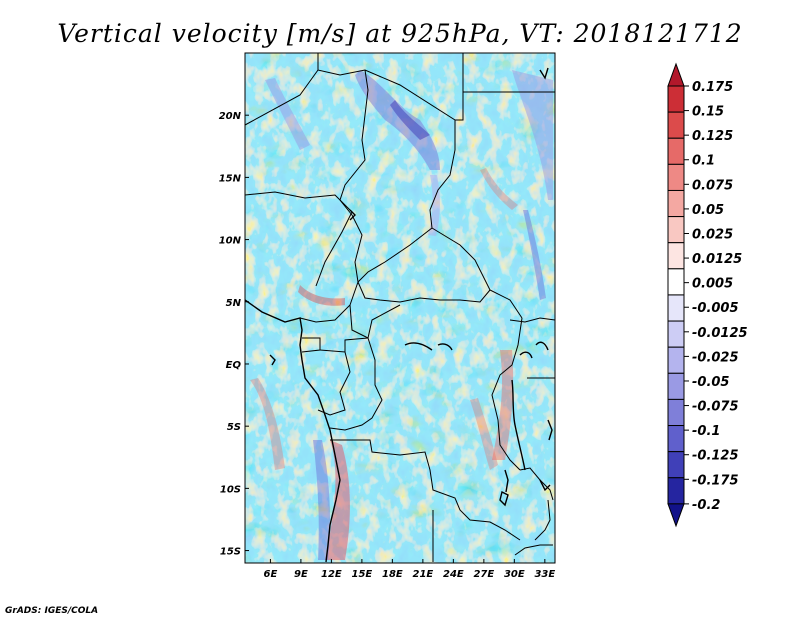 The width and height of the screenshot is (800, 618). I want to click on lon-tick-label: 21E, so click(422, 574).